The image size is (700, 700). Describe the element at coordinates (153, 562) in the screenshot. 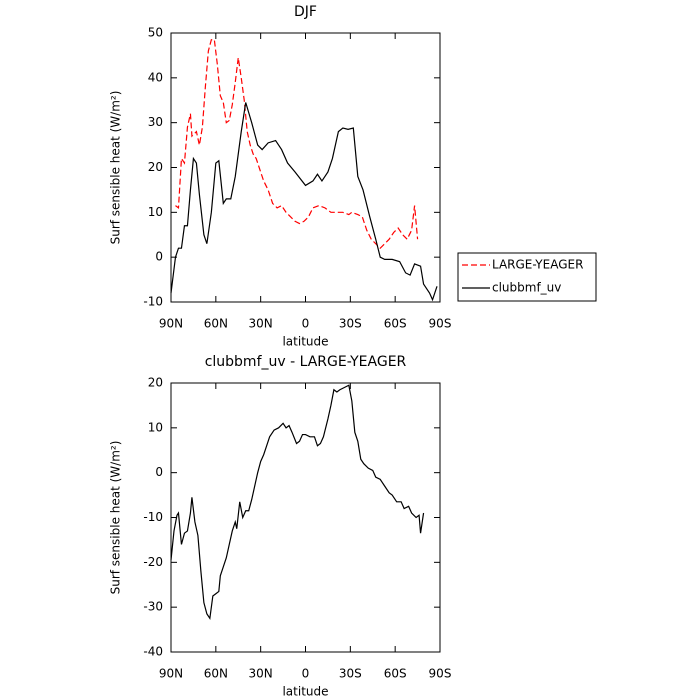

I see `y-tick-label: -20` at that location.